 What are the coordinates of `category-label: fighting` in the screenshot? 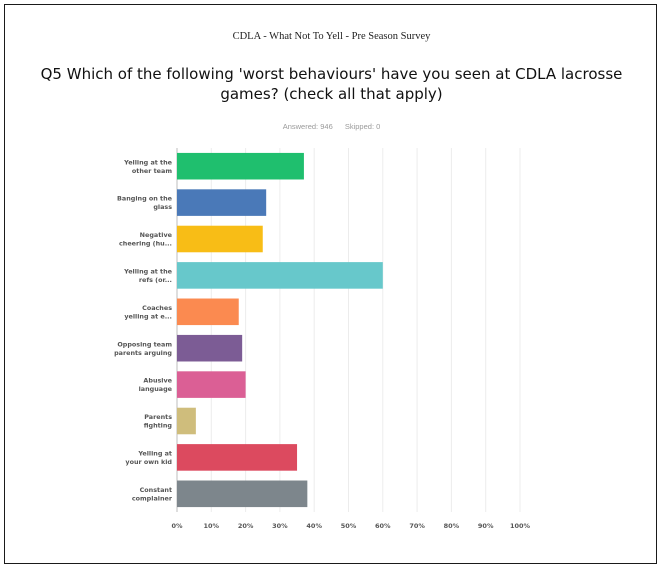 It's located at (158, 426).